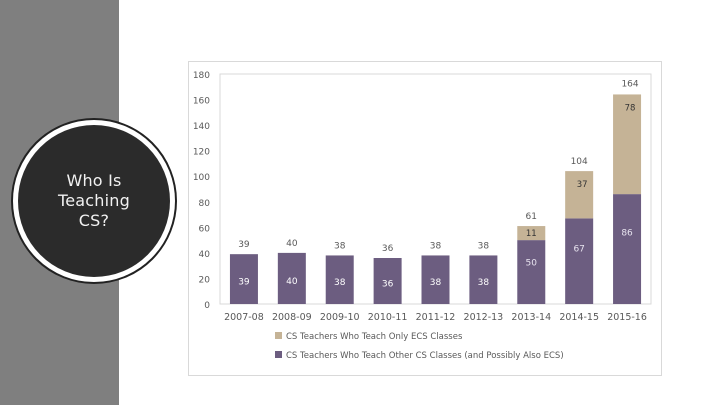 The image size is (720, 405). I want to click on title-circle-ring: Who Is Teaching CS?, so click(94, 201).